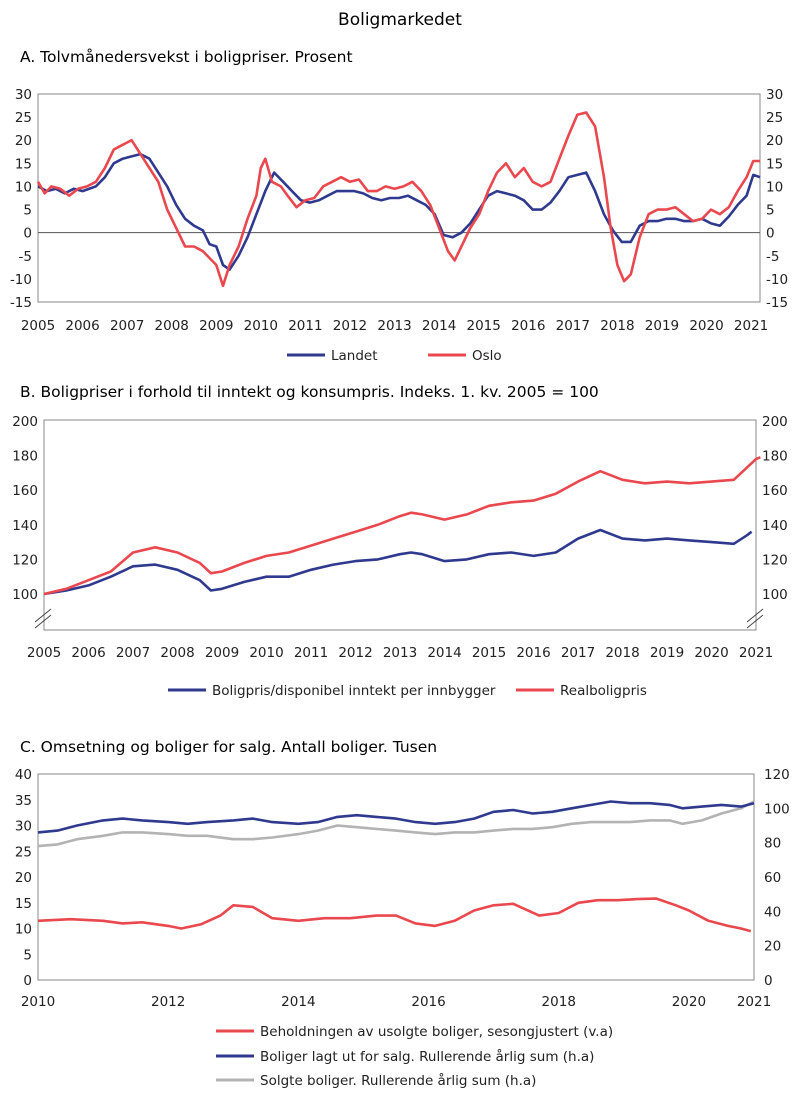 Image resolution: width=800 pixels, height=1099 pixels. Describe the element at coordinates (23, 187) in the screenshot. I see `panel-a-ytick-left: 10` at that location.